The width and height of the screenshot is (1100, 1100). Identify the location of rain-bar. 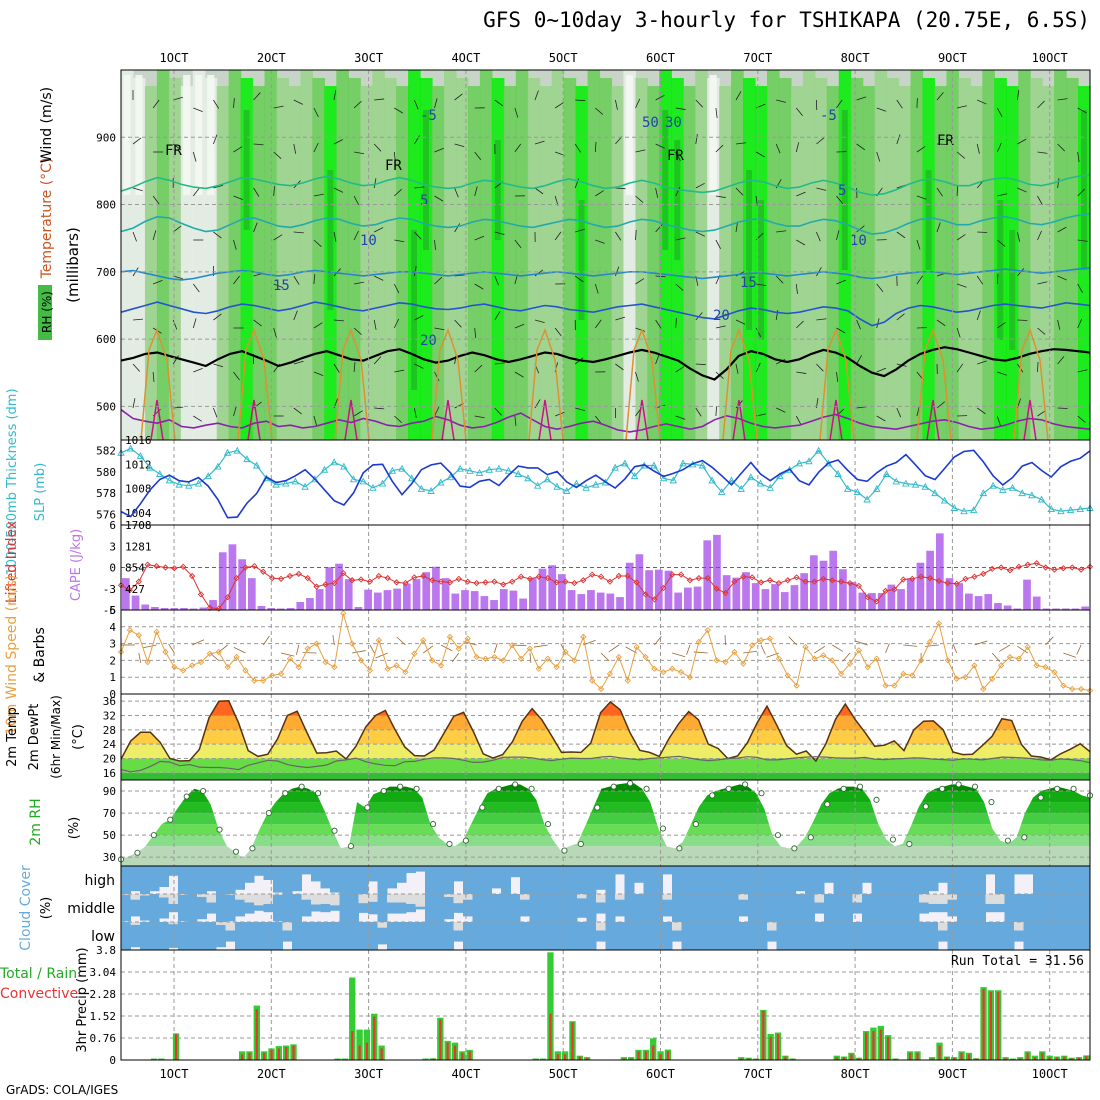
(425, 1059).